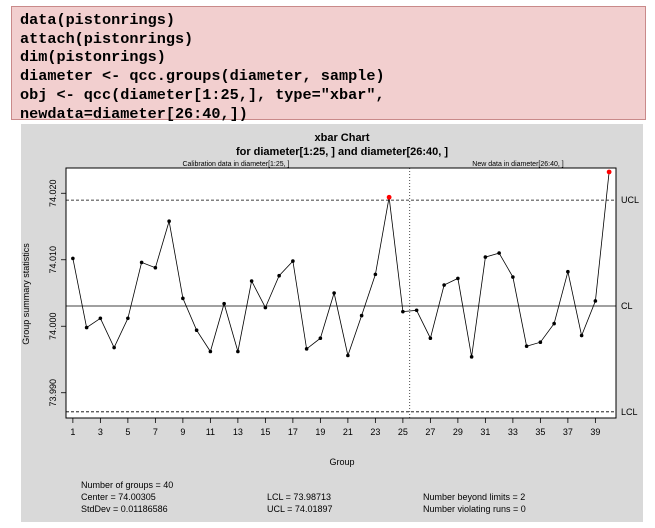 This screenshot has height=528, width=655. What do you see at coordinates (100, 432) in the screenshot?
I see `x-tick-label: 3` at bounding box center [100, 432].